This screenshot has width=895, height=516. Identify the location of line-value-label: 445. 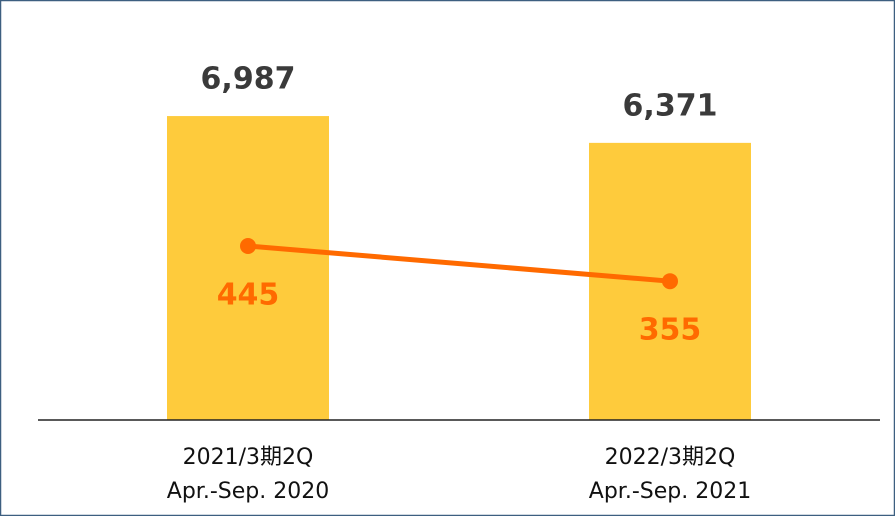
(248, 295).